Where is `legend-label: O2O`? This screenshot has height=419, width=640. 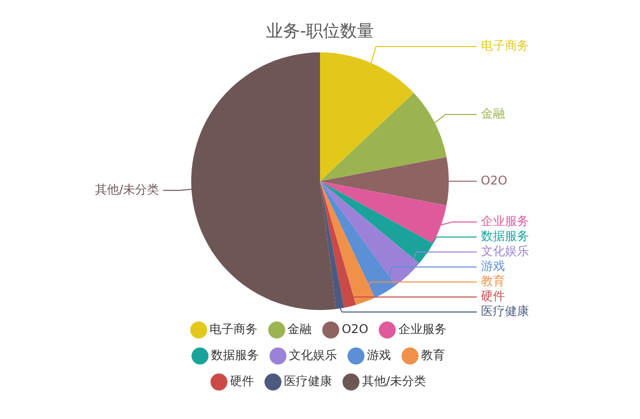 legend-label: O2O is located at coordinates (355, 329).